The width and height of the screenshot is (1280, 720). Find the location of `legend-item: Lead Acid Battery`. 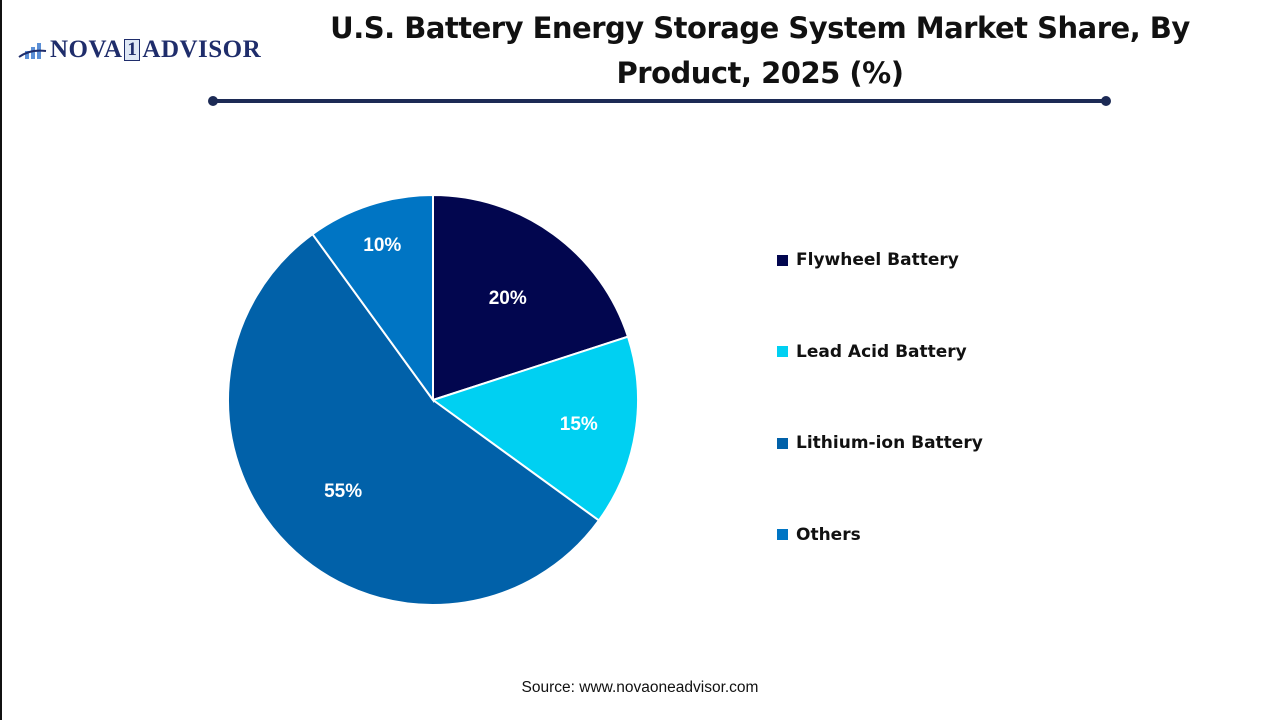

legend-item: Lead Acid Battery is located at coordinates (872, 352).